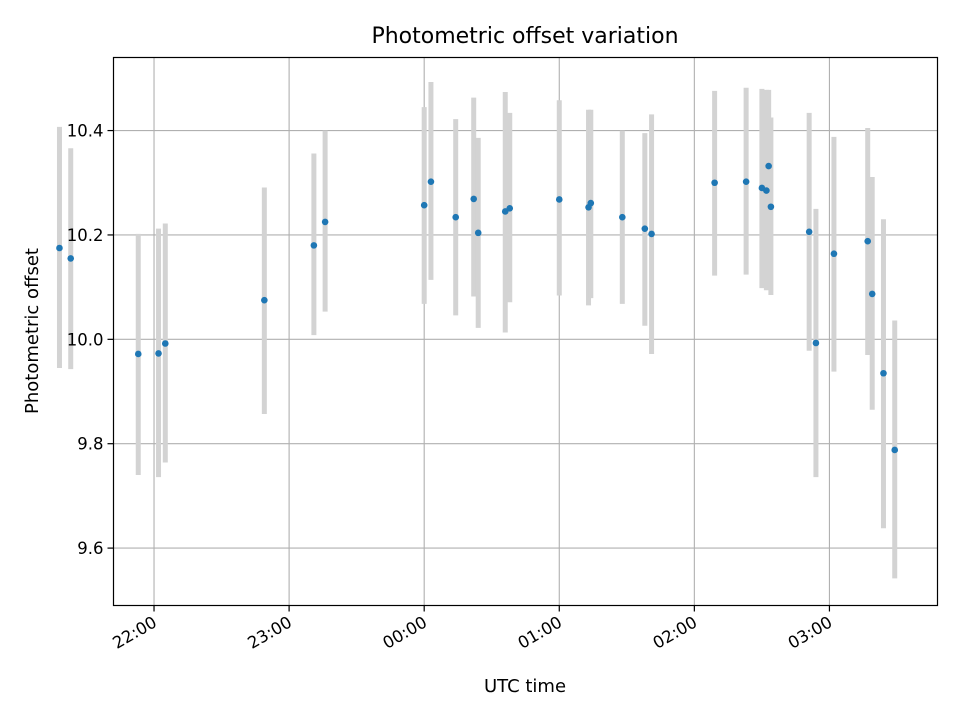  What do you see at coordinates (32, 331) in the screenshot?
I see `y-axis-title: Photometric offset` at bounding box center [32, 331].